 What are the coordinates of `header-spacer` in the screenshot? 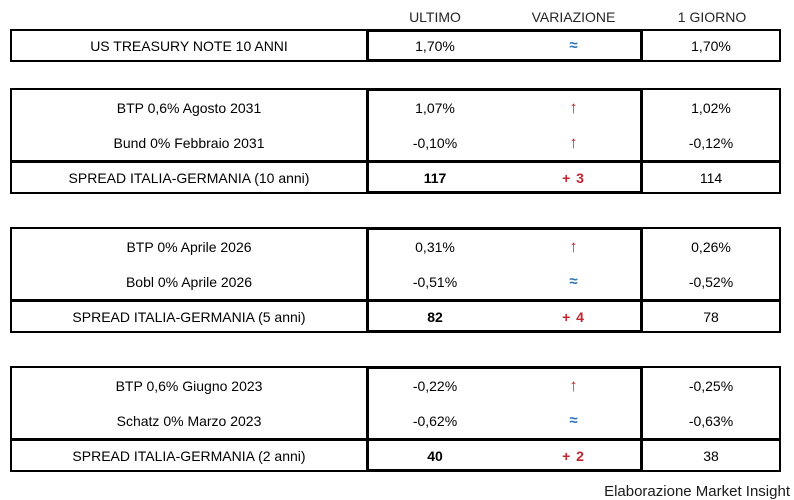 It's located at (188, 17).